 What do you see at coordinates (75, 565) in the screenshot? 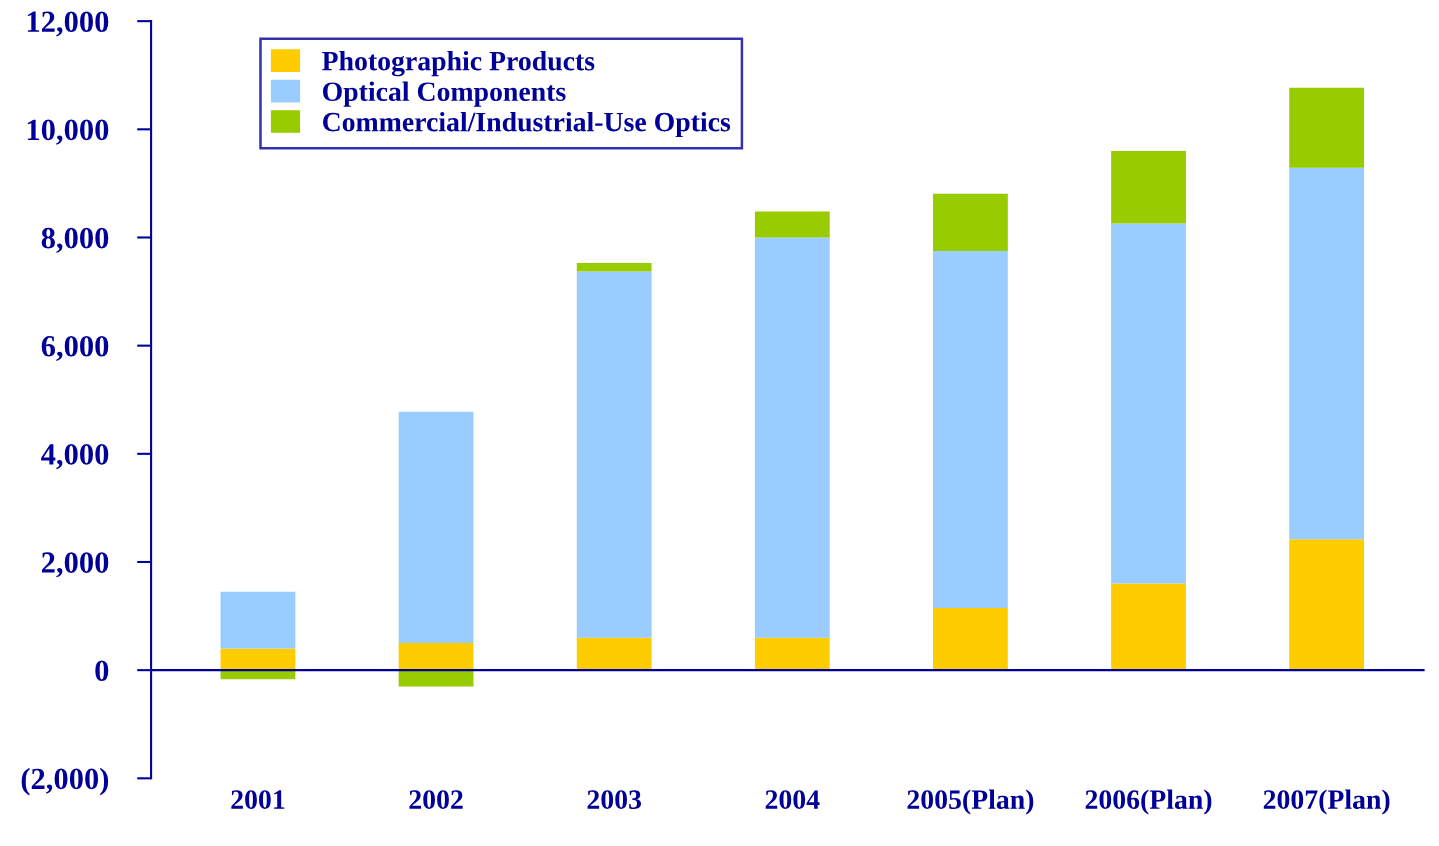
I see `y-tick-label: 2,000` at bounding box center [75, 565].